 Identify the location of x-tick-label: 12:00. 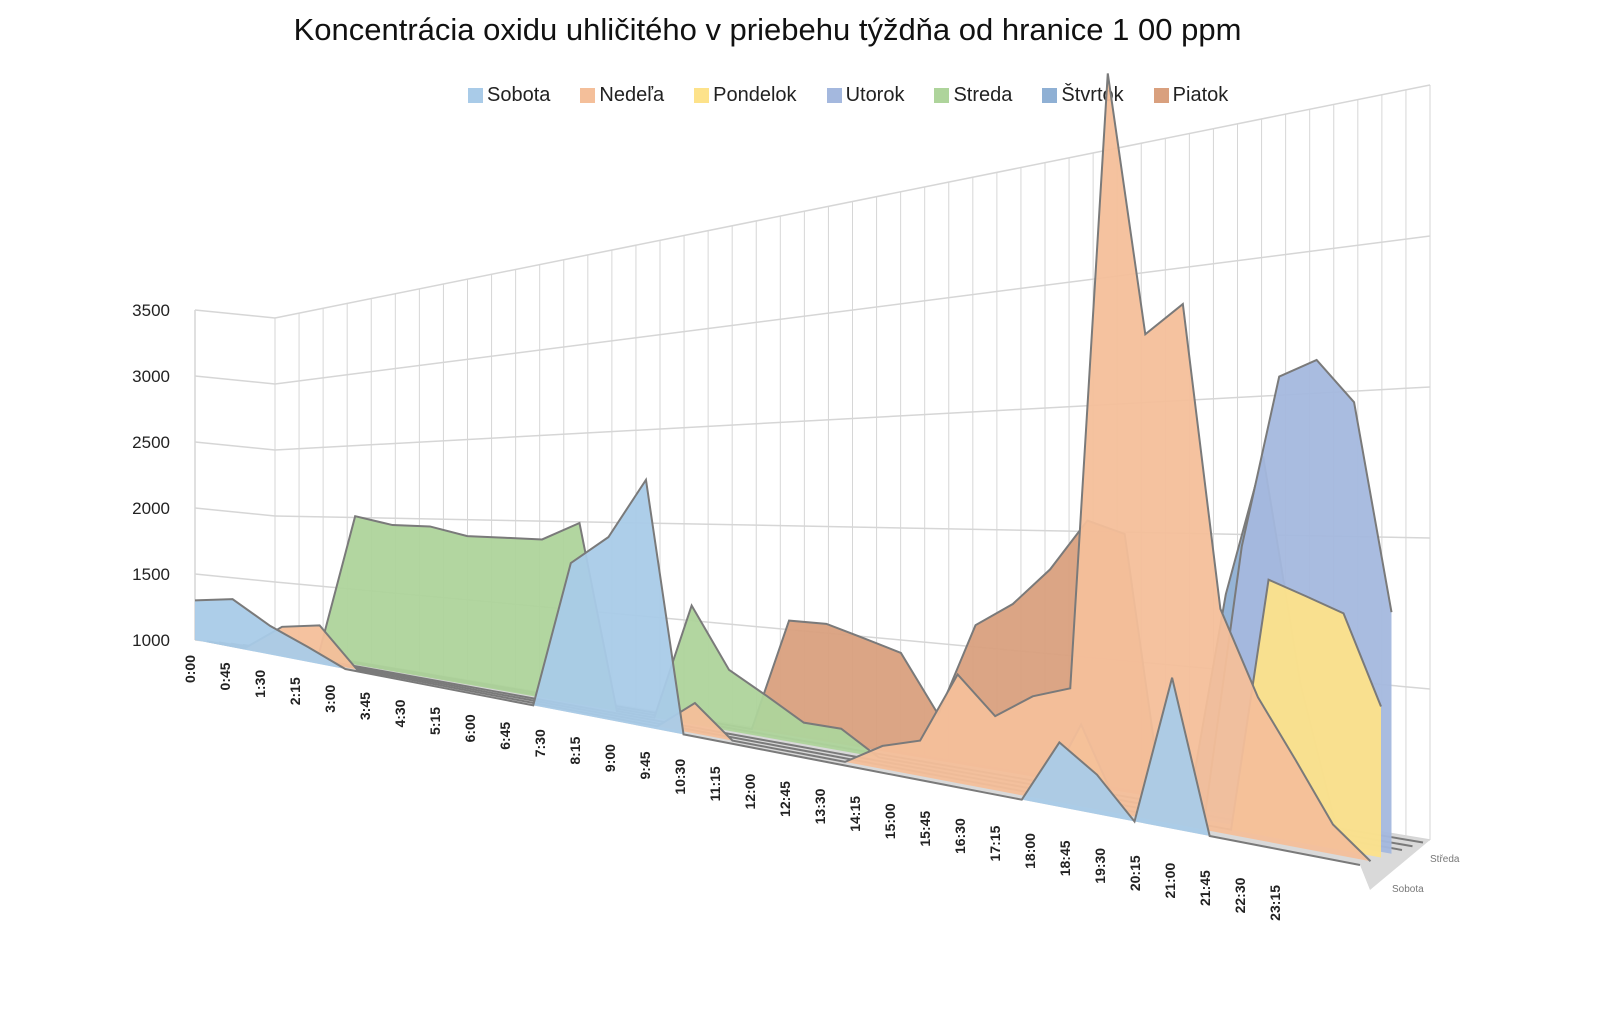
(750, 792).